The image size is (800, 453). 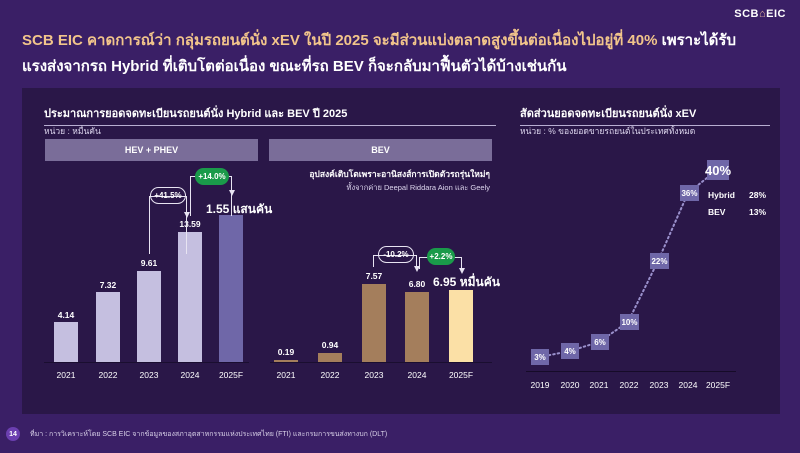 What do you see at coordinates (212, 176) in the screenshot?
I see `hybrid-growth-2025-badge: +14.0%` at bounding box center [212, 176].